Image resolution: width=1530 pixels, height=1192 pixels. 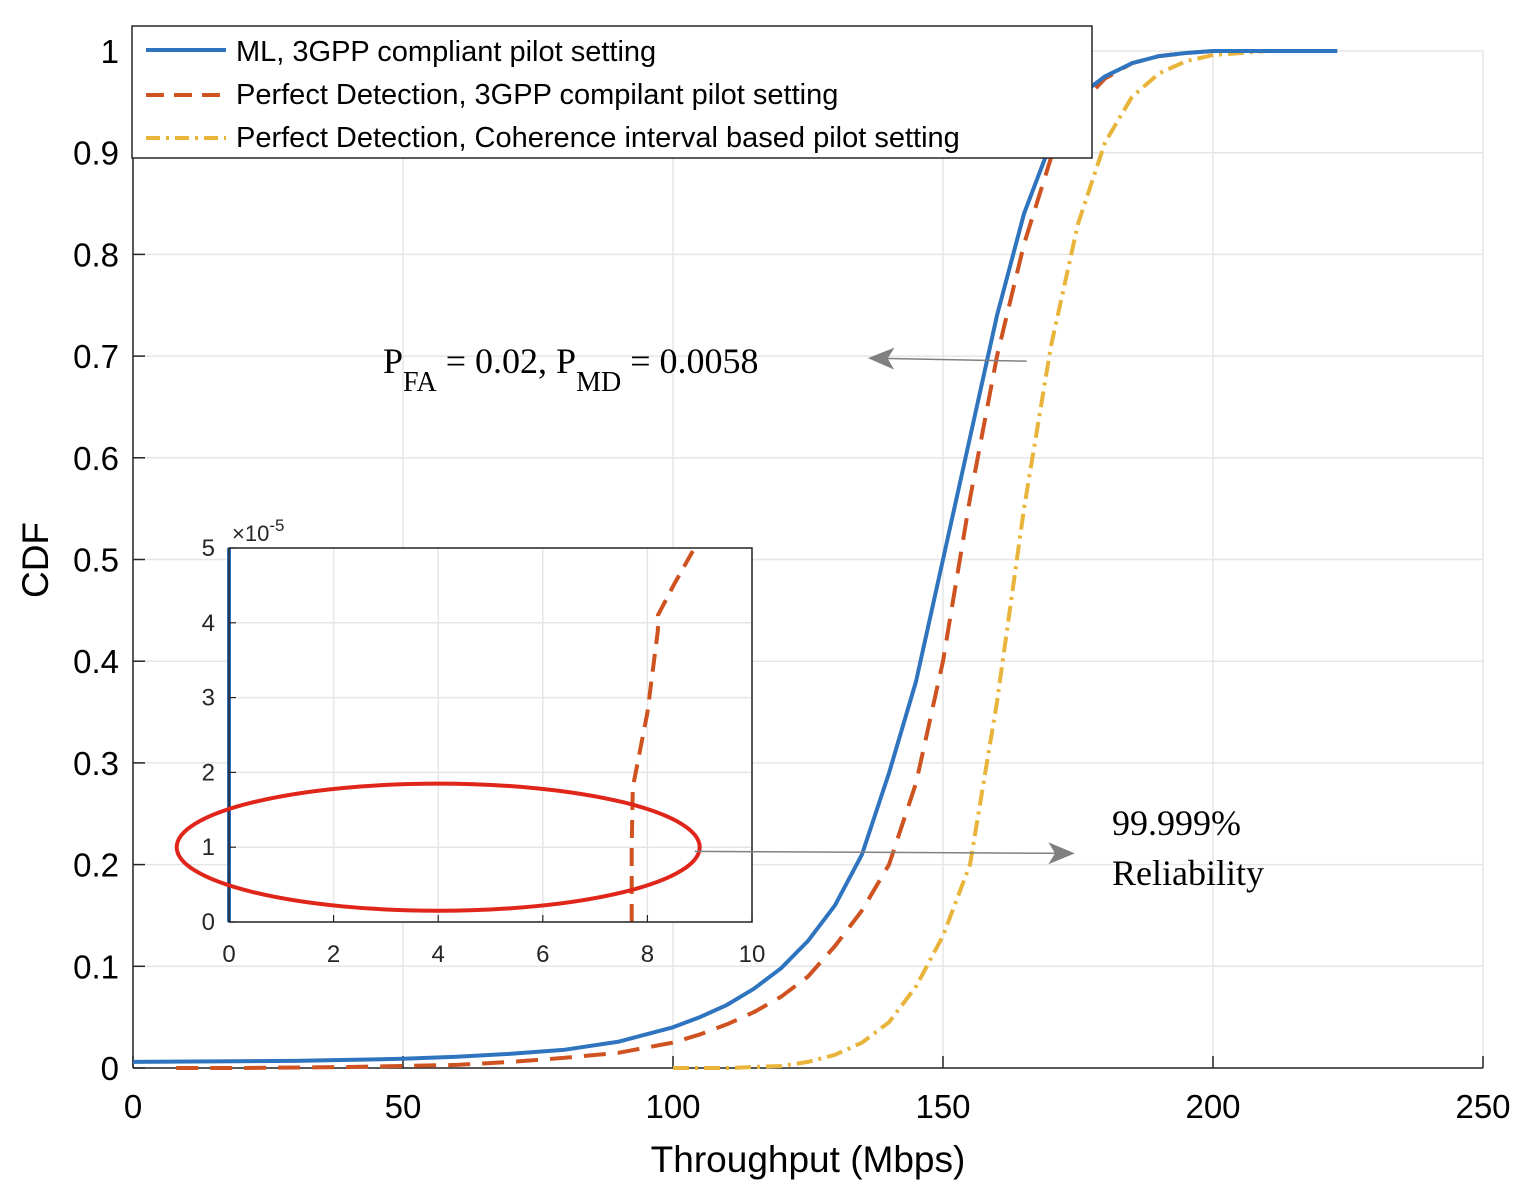 I want to click on reliability-arrow, so click(x=884, y=853).